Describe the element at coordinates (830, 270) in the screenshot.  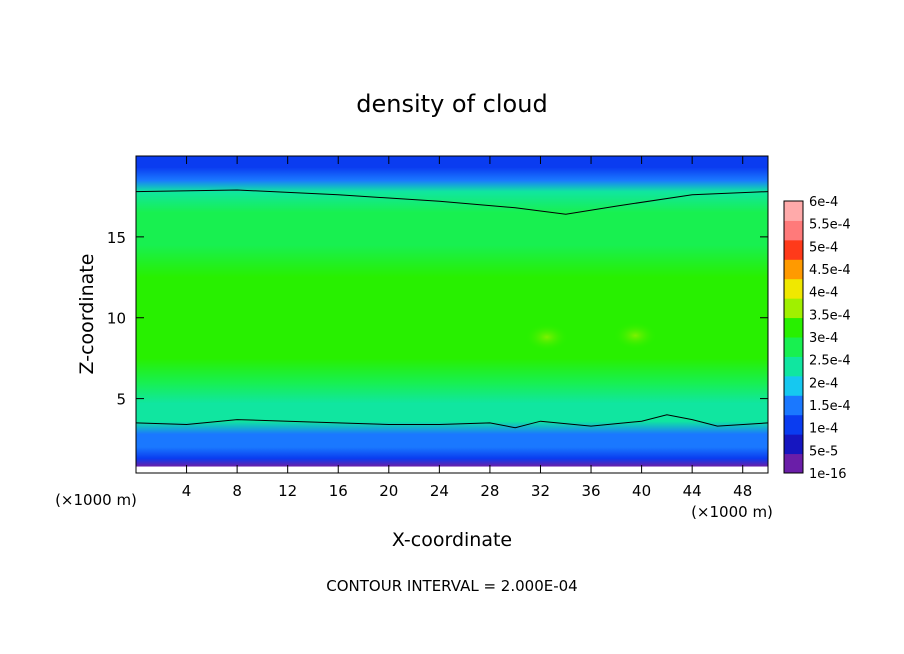
I see `colorbar-label: 4.5e-4` at that location.